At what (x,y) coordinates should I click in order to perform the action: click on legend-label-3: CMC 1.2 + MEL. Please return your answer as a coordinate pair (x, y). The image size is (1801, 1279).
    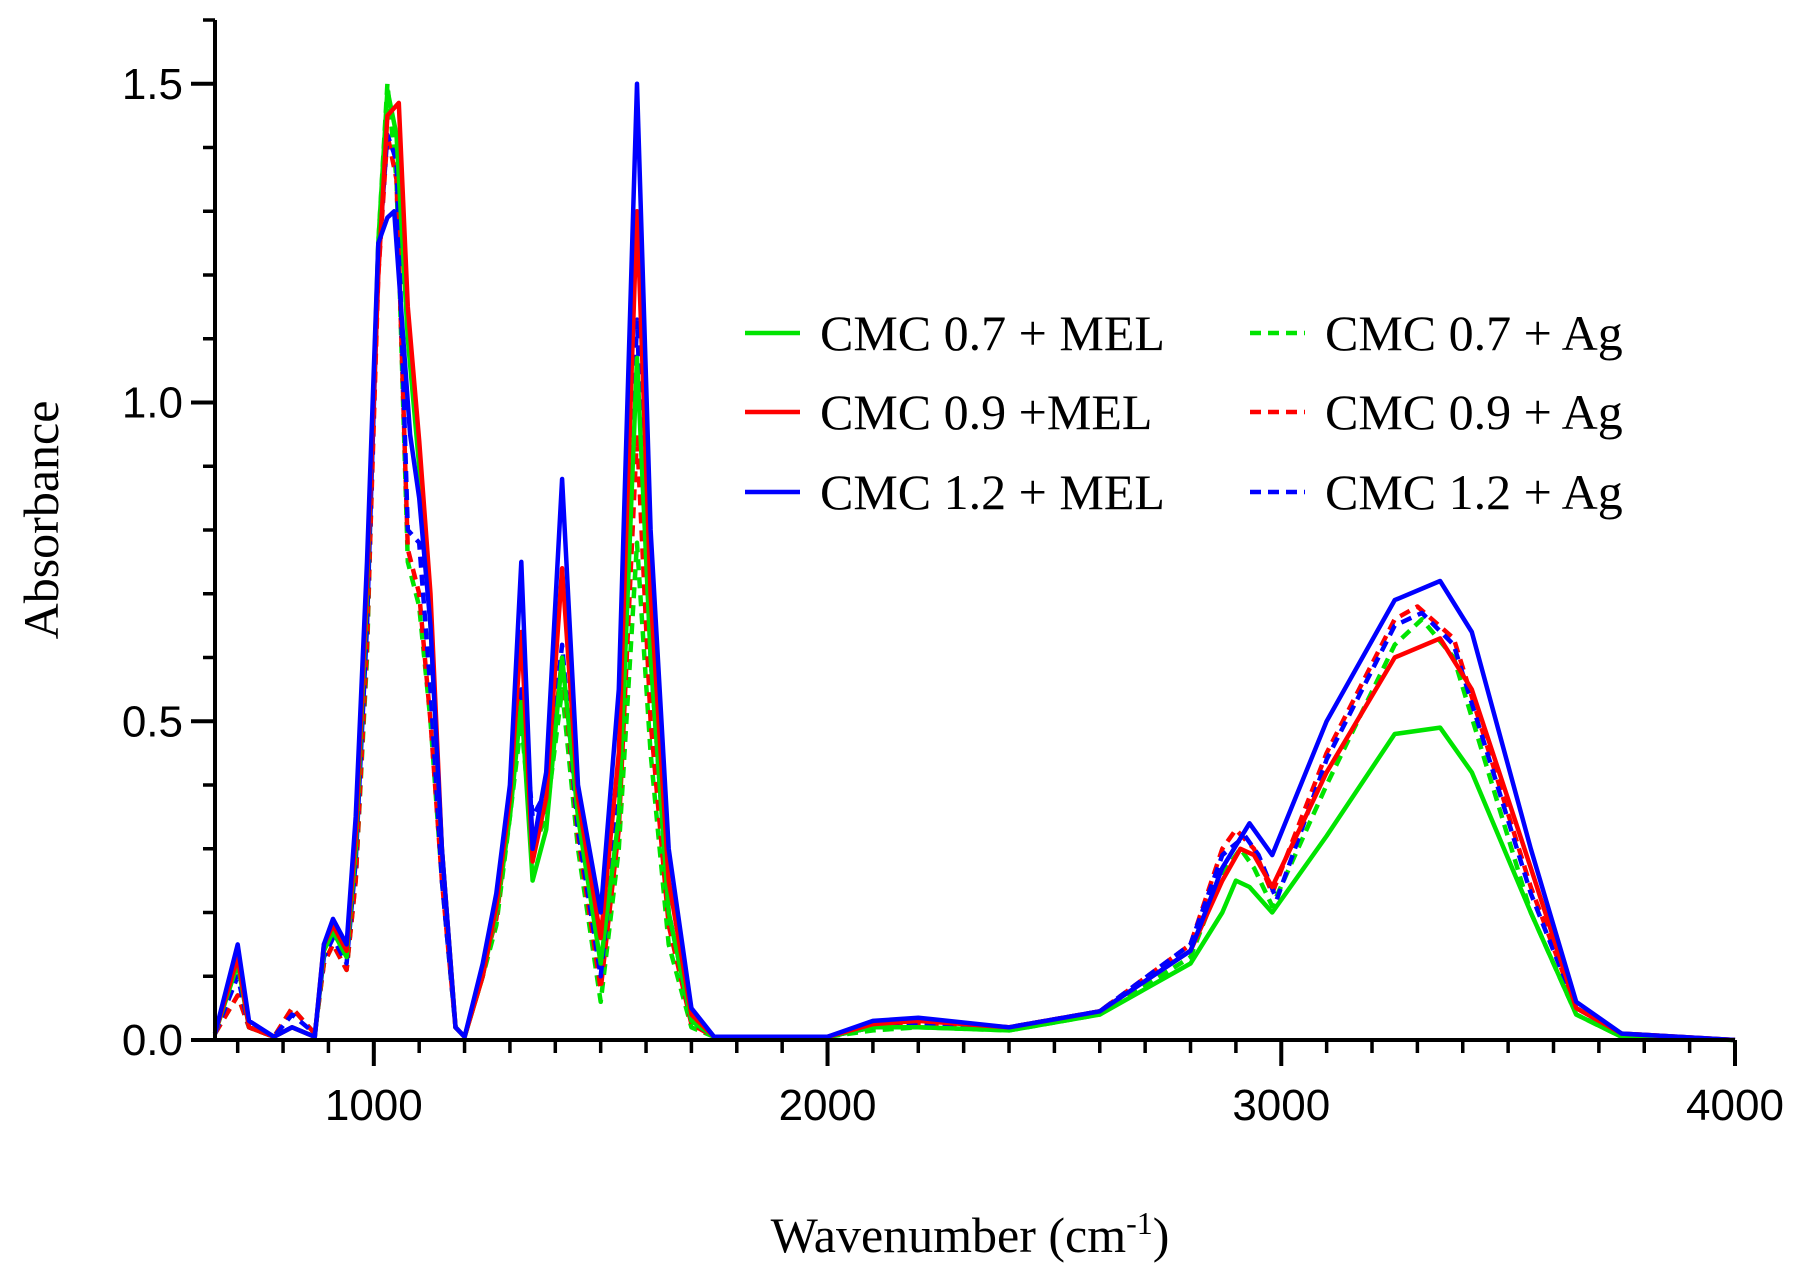
    Looking at the image, I should click on (992, 492).